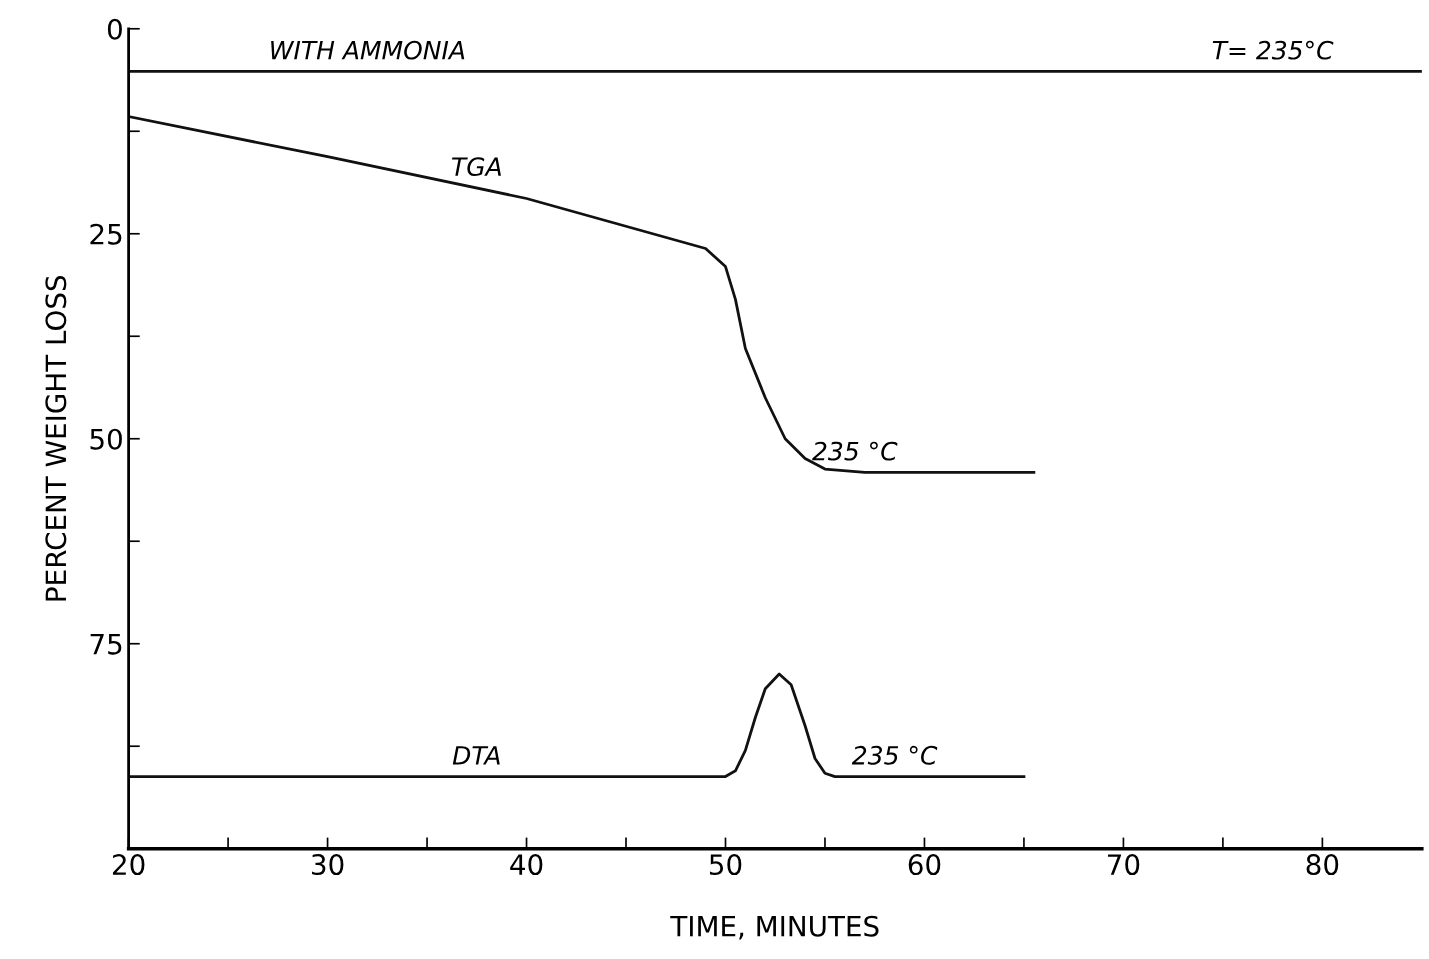 The height and width of the screenshot is (959, 1429). Describe the element at coordinates (725, 865) in the screenshot. I see `x-tick-label: 50` at that location.